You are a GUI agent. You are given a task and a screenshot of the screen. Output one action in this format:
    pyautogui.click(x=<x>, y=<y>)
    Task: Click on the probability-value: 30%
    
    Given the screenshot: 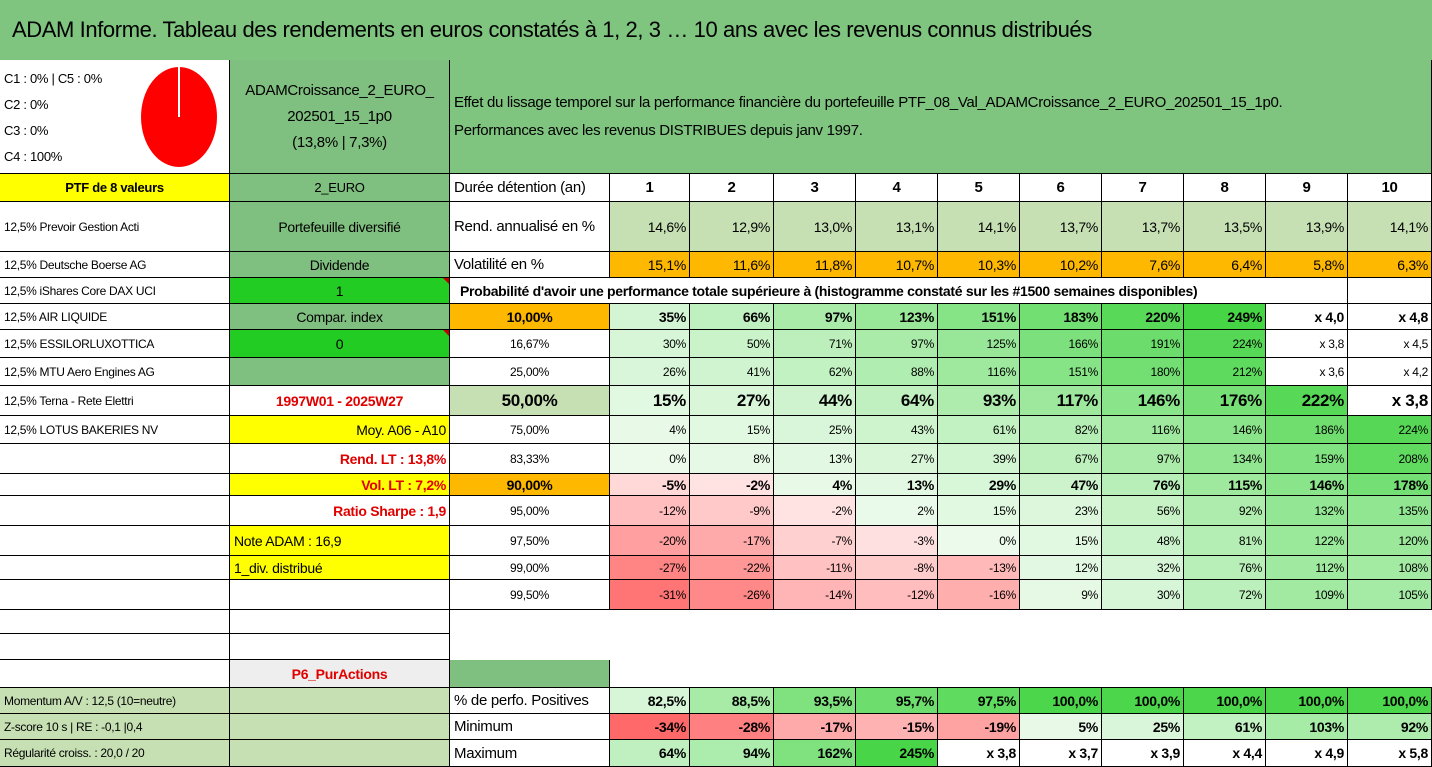 What is the action you would take?
    pyautogui.click(x=650, y=344)
    